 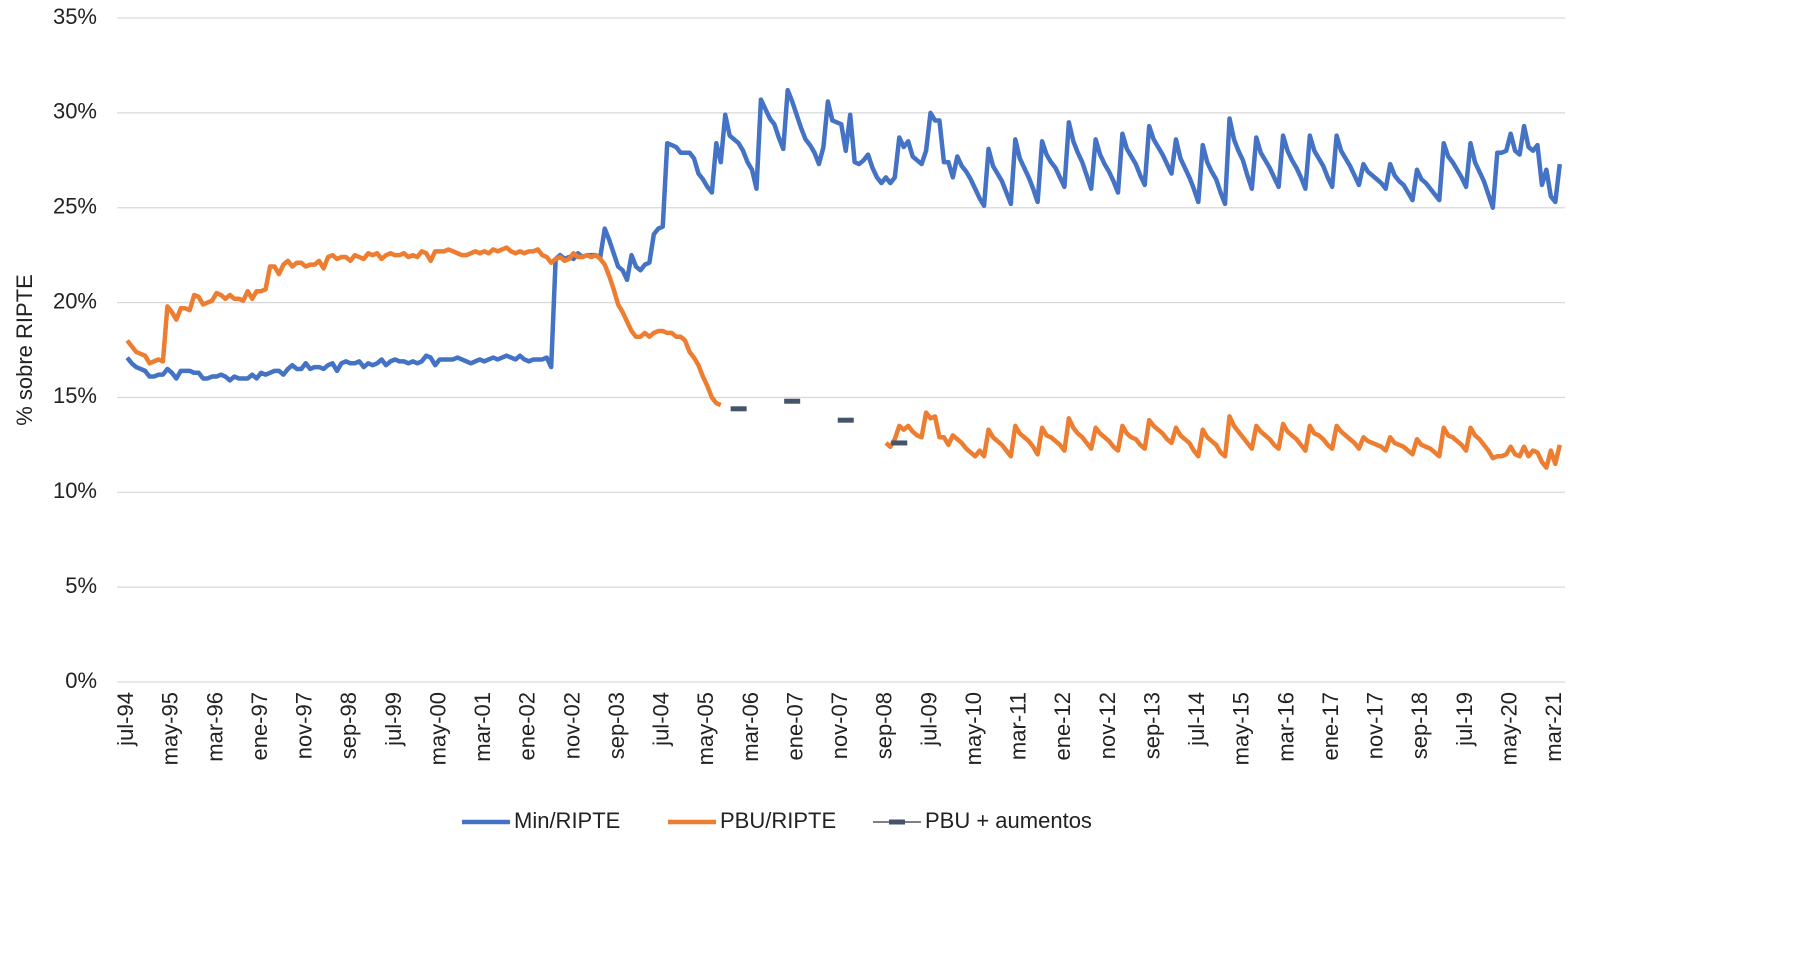 I want to click on x-tick-label: ene-02, so click(x=527, y=726).